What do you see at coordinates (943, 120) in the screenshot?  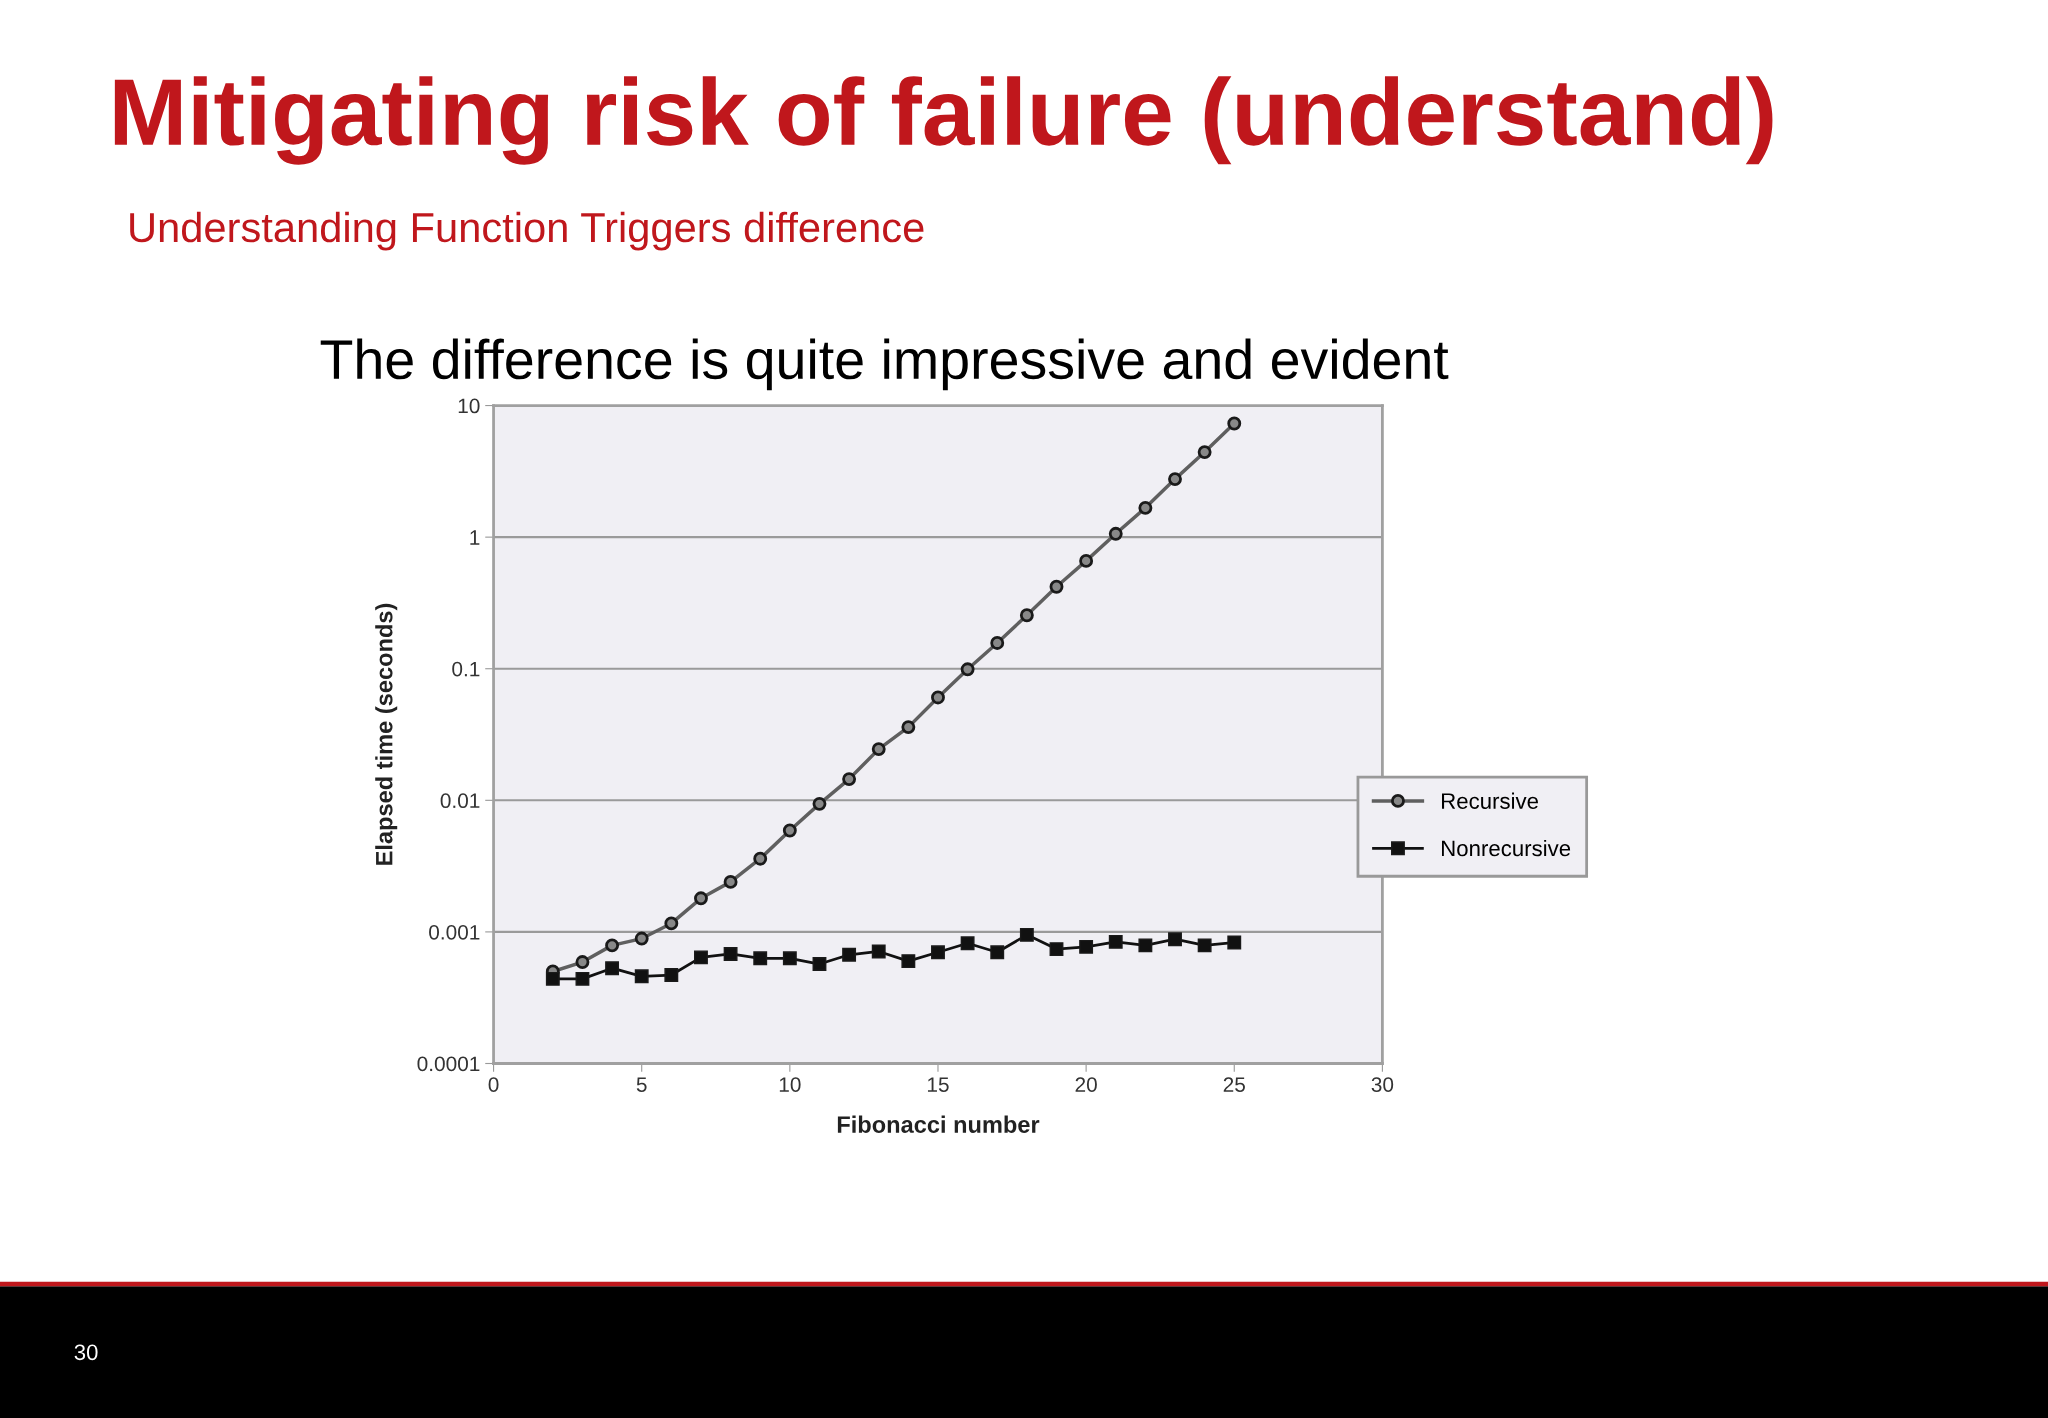 I see `chart-title: Mitigating risk of failure (understand)` at bounding box center [943, 120].